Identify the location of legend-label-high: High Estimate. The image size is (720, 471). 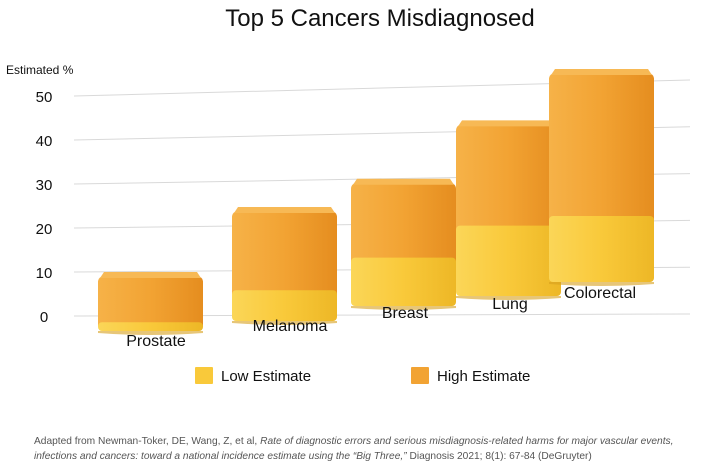
(483, 376).